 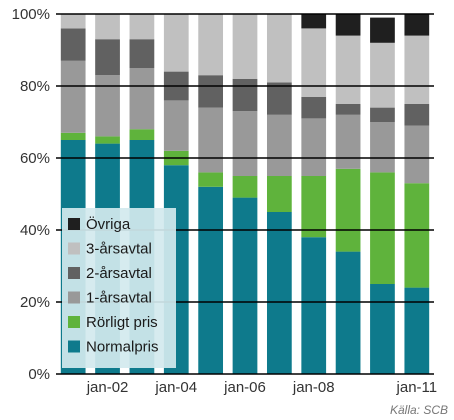 I want to click on legend-label-ovriga: Övriga, so click(x=108, y=224).